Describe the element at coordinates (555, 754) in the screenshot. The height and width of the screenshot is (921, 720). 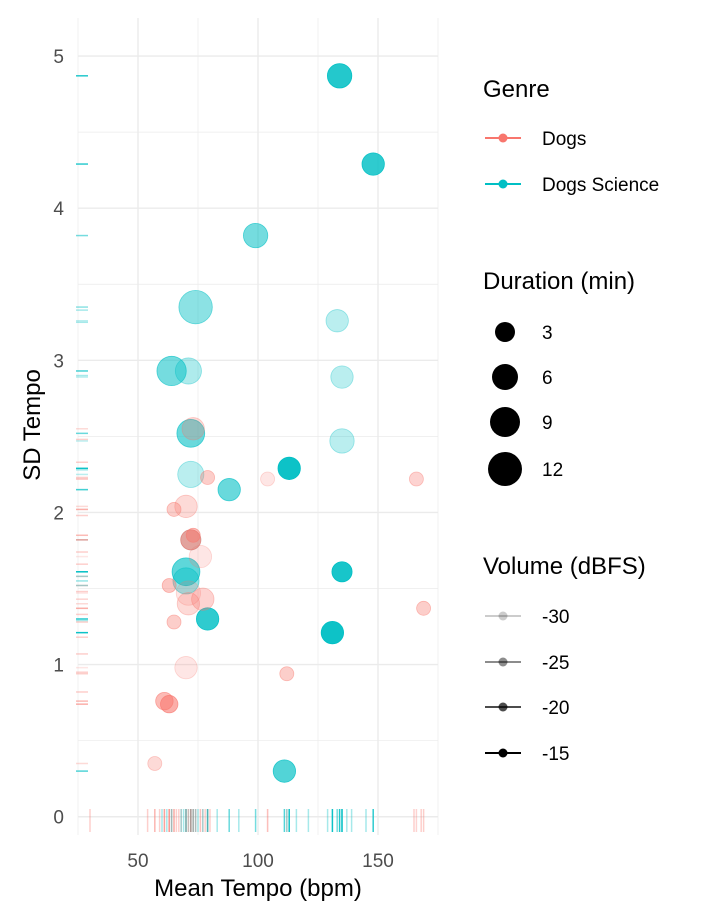
I see `legend-volume-15-label: -15` at that location.